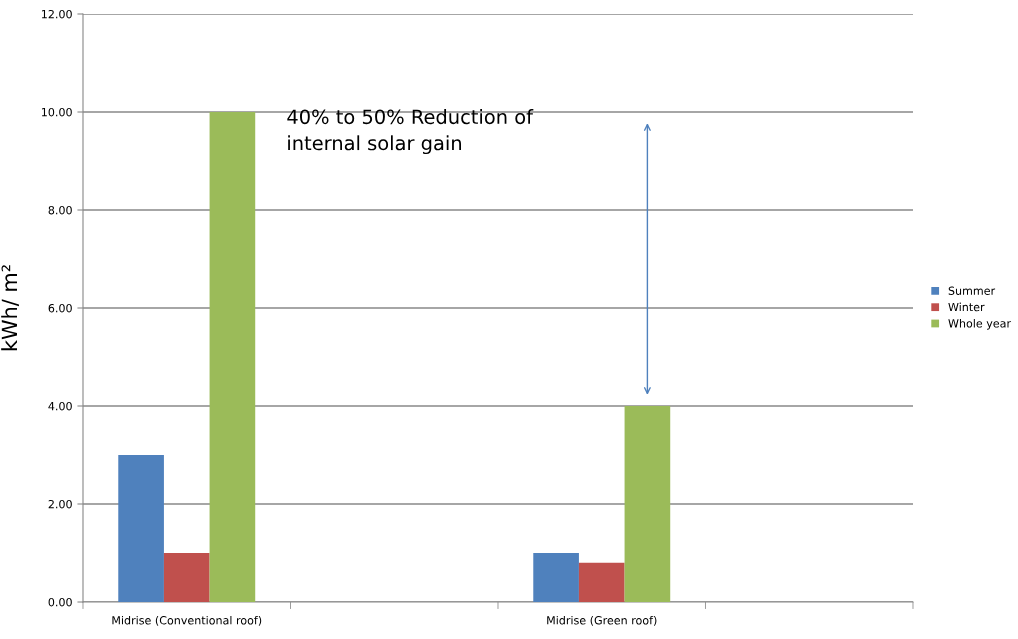  What do you see at coordinates (60, 504) in the screenshot?
I see `y-tick-label: 2.00` at bounding box center [60, 504].